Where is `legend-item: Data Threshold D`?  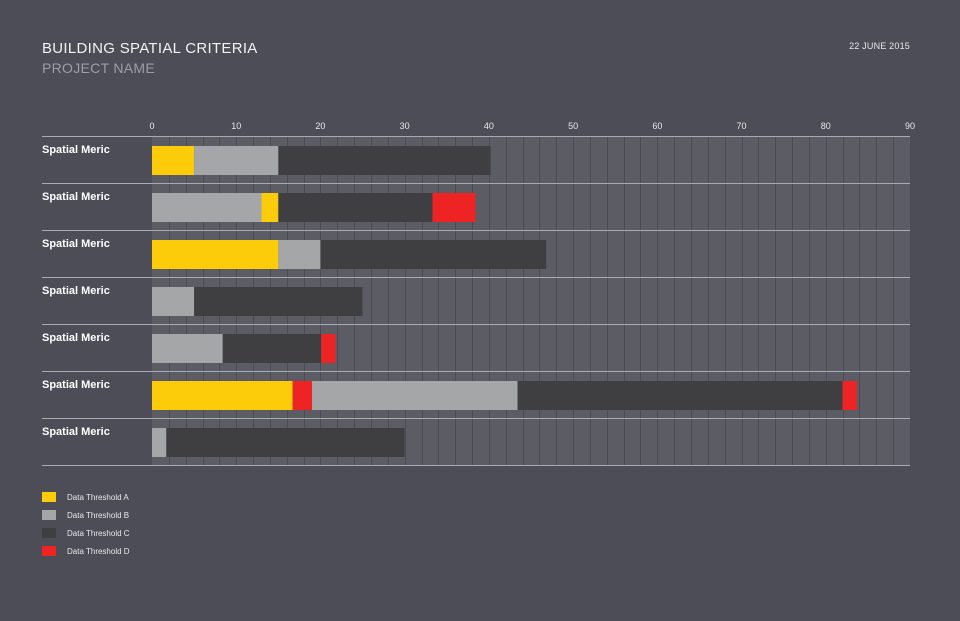 legend-item: Data Threshold D is located at coordinates (86, 551).